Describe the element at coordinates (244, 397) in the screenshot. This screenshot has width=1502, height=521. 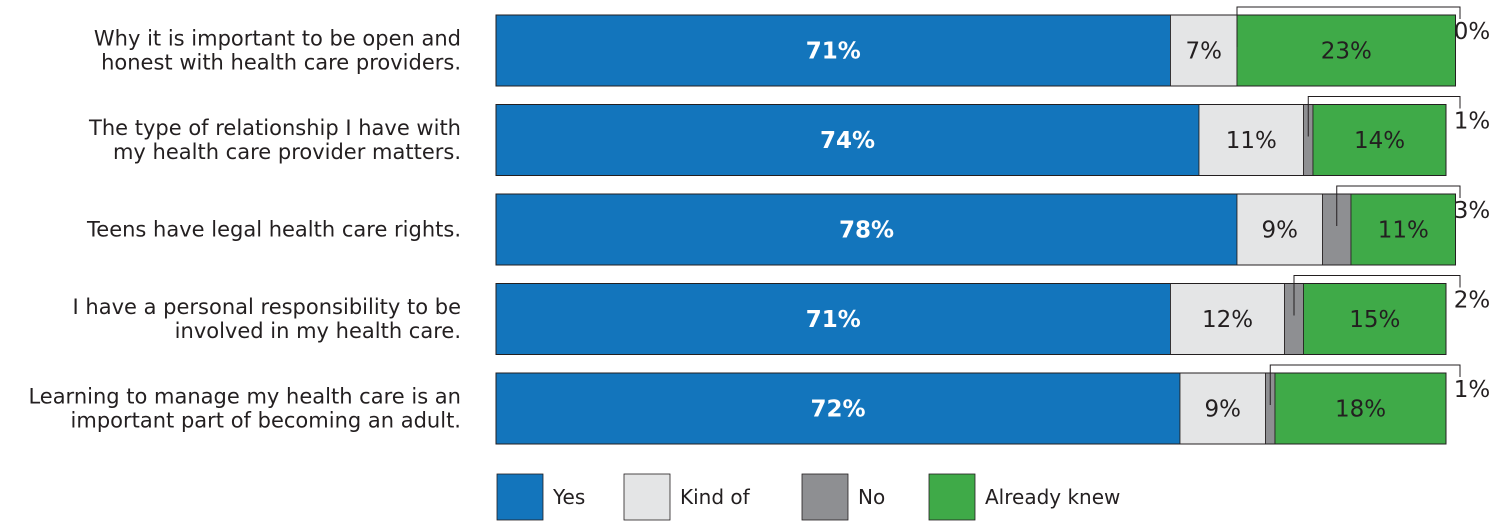
I see `category-label: Learning to manage my health care is an` at that location.